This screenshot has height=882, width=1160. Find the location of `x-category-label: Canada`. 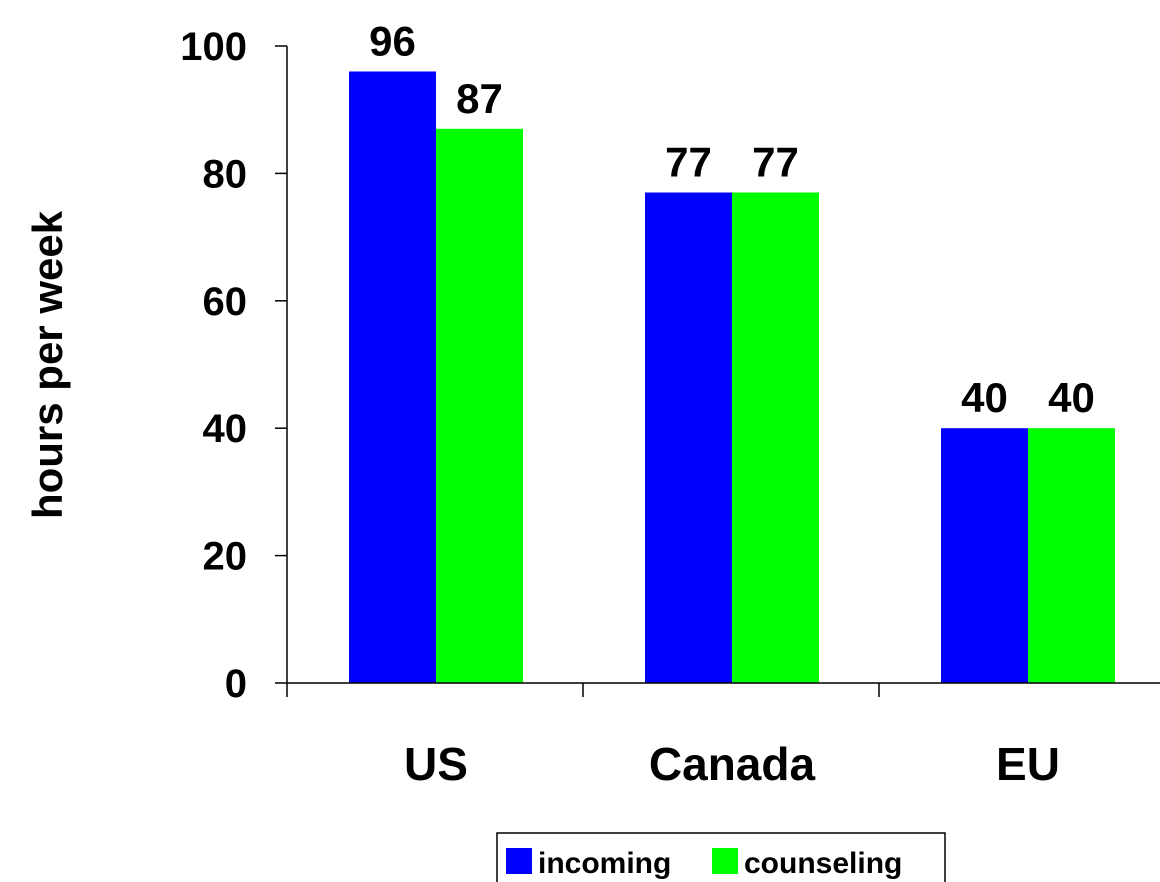

x-category-label: Canada is located at coordinates (732, 764).